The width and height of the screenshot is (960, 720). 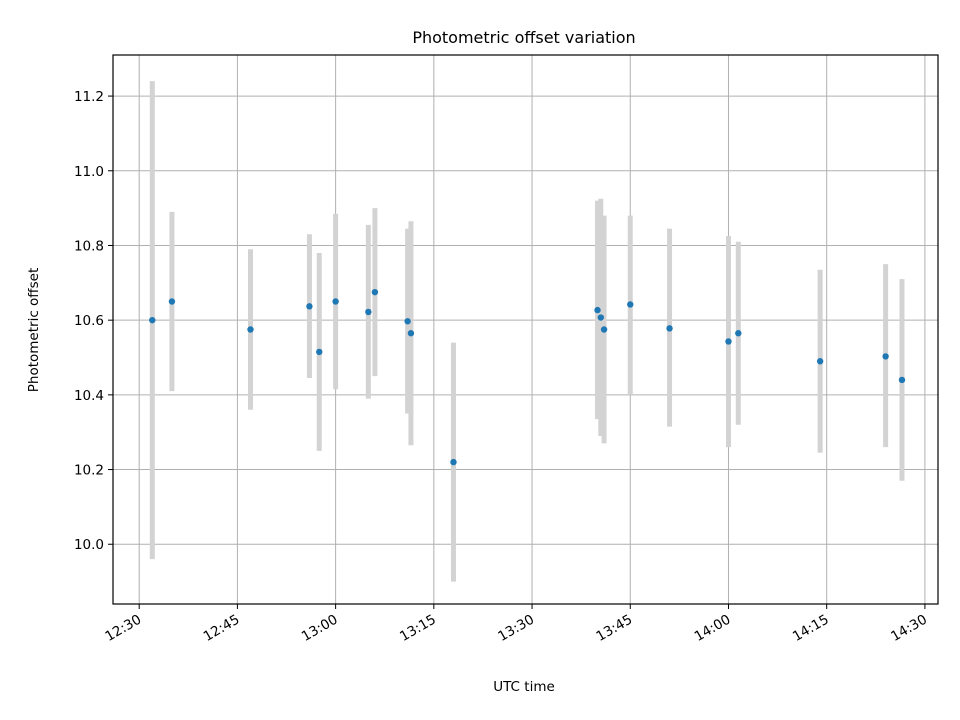 I want to click on y-axis-label: Photometric offset, so click(x=34, y=330).